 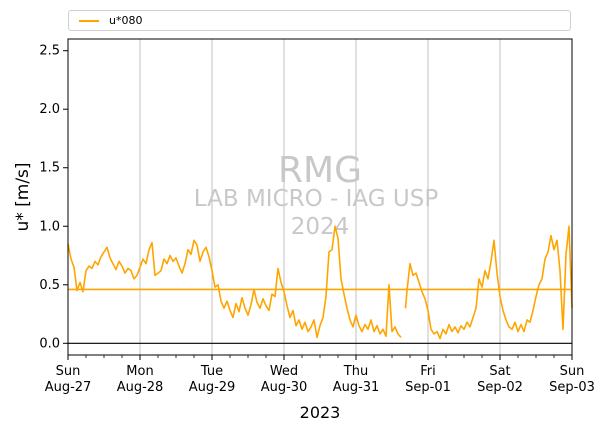 What do you see at coordinates (140, 387) in the screenshot?
I see `x-tick-label: Aug-28` at bounding box center [140, 387].